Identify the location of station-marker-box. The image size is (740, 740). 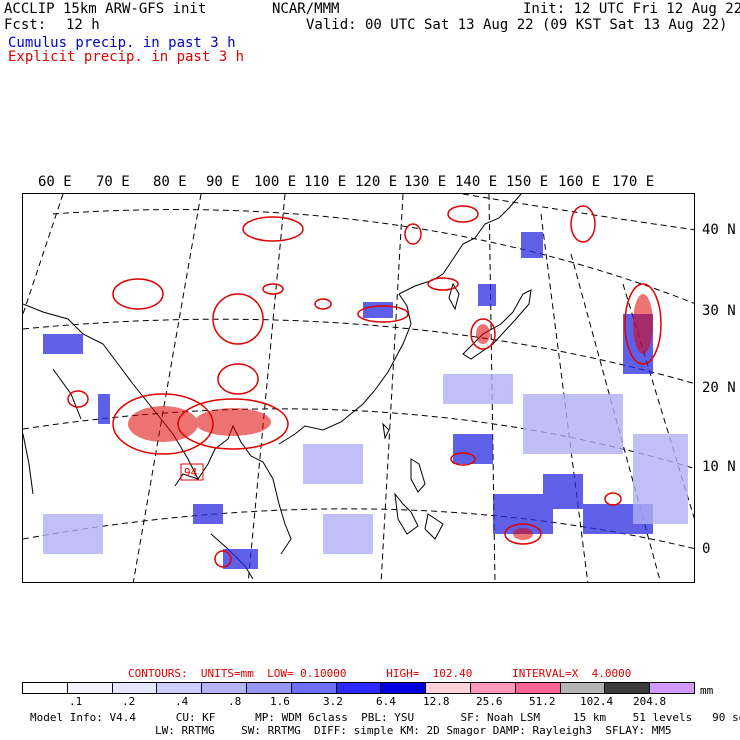
(192, 472).